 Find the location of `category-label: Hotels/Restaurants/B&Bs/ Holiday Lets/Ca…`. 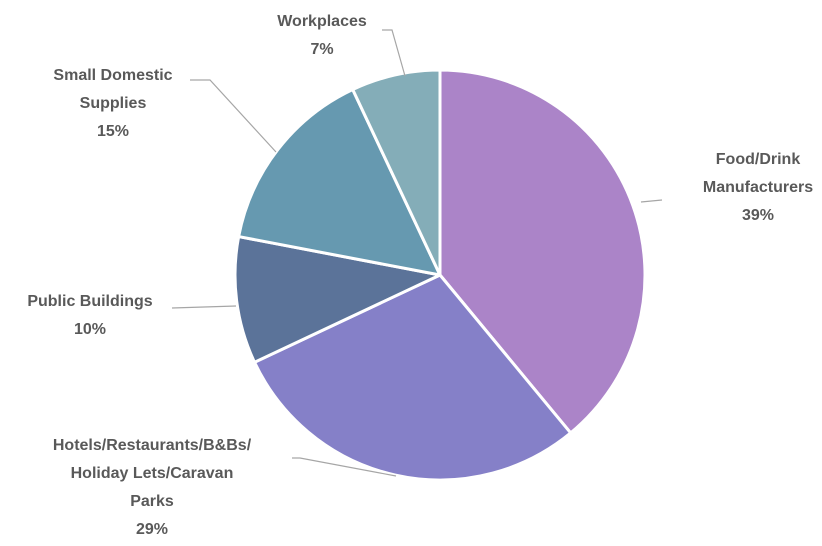

category-label: Hotels/Restaurants/B&Bs/ Holiday Lets/Ca… is located at coordinates (152, 473).